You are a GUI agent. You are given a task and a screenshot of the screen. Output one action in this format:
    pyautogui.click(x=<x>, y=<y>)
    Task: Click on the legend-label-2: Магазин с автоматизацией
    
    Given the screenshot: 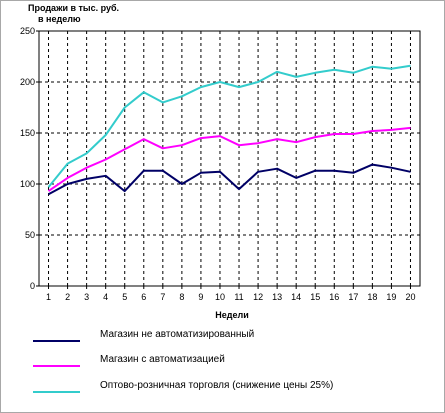 What is the action you would take?
    pyautogui.click(x=162, y=359)
    